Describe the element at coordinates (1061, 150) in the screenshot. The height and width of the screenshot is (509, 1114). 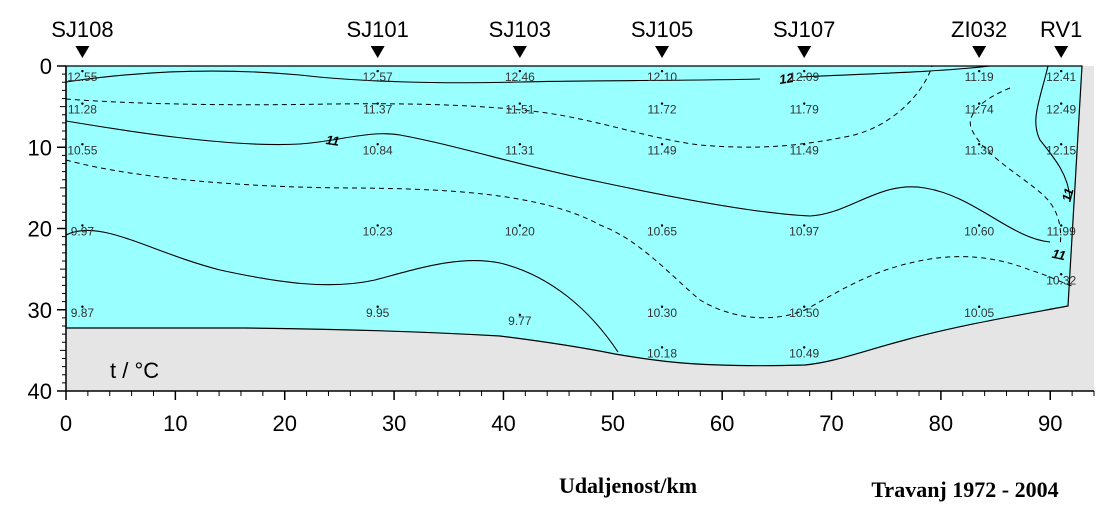
I see `measurement-value-34: 12.15` at that location.